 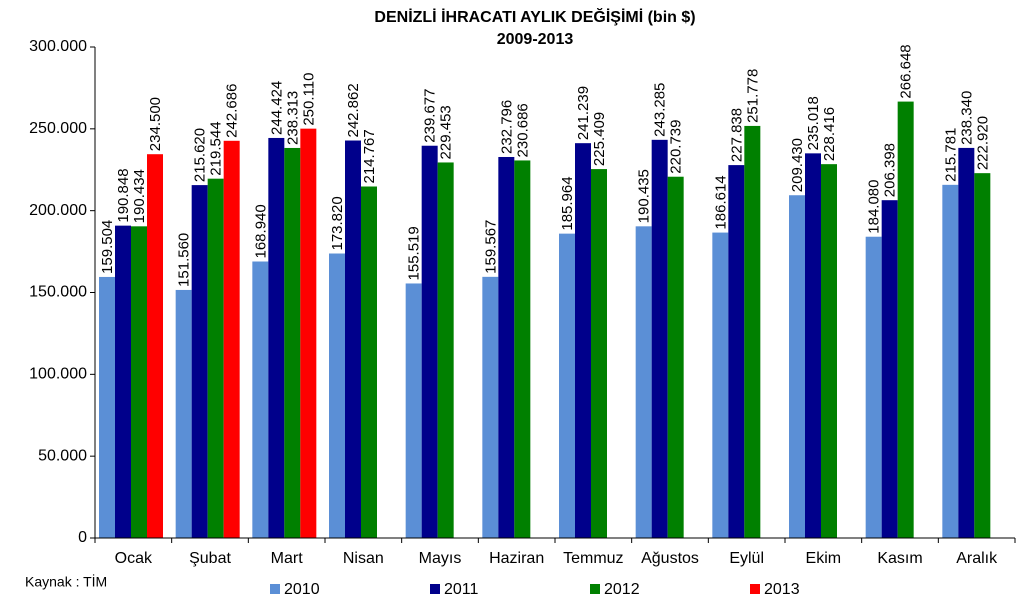 I want to click on value-label: 151.560, so click(x=184, y=260).